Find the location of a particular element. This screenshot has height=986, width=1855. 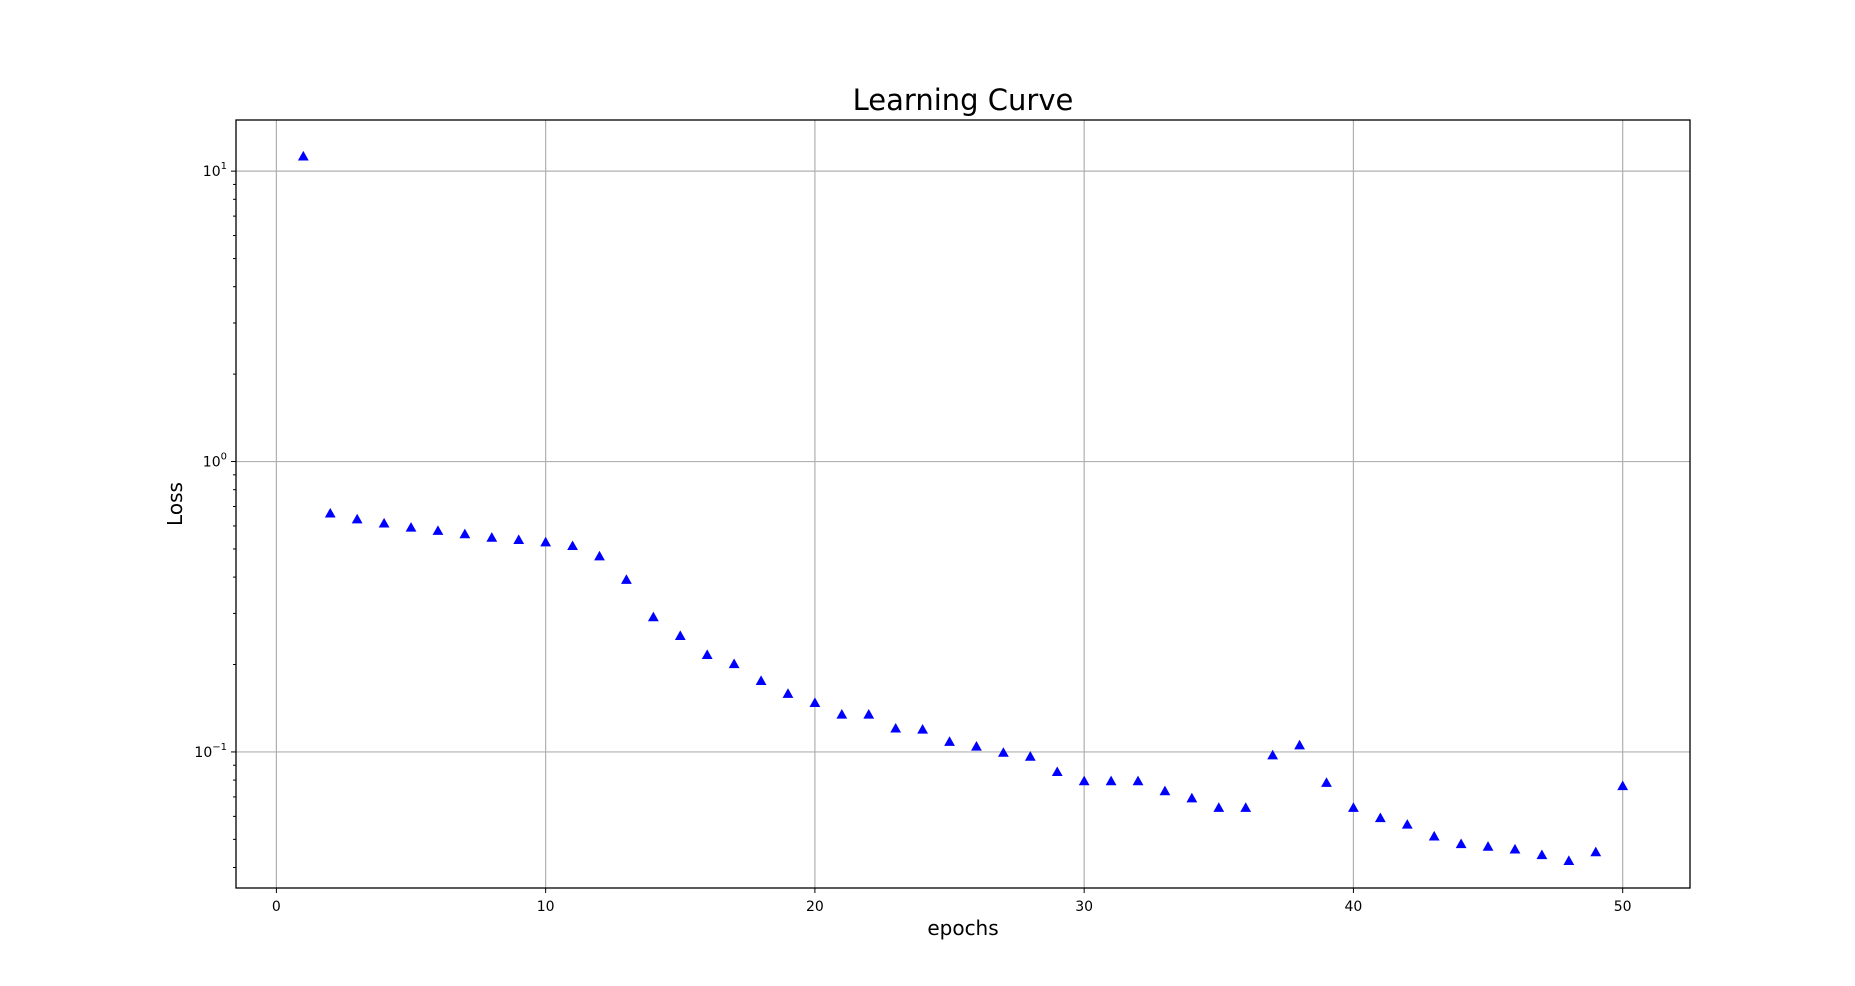

y-axis-label: Loss is located at coordinates (175, 504).